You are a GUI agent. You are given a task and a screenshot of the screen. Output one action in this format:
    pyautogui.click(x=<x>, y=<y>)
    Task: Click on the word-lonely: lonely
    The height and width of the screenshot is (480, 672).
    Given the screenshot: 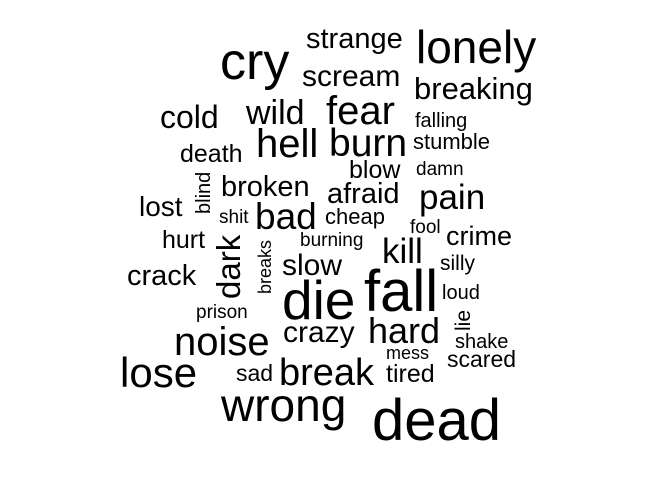 What is the action you would take?
    pyautogui.click(x=476, y=47)
    